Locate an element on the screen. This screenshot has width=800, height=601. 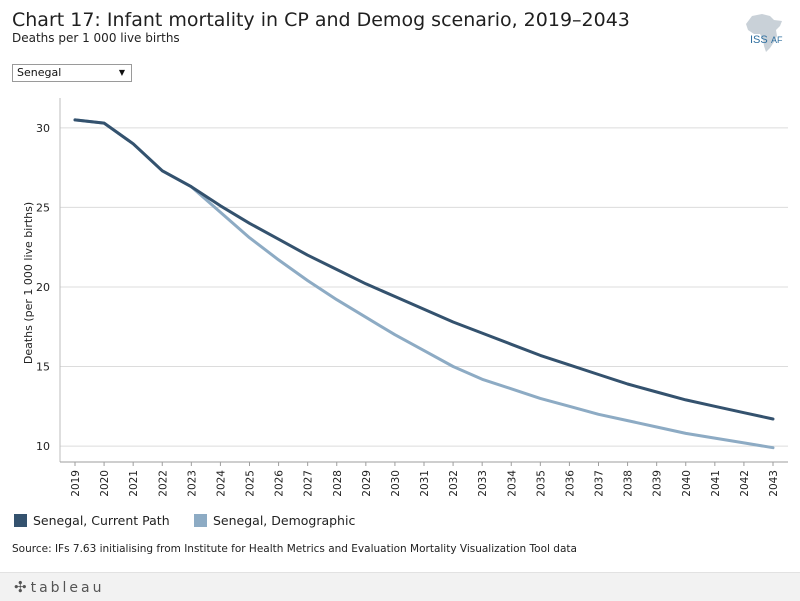
x-tick-label: 2029 is located at coordinates (367, 483).